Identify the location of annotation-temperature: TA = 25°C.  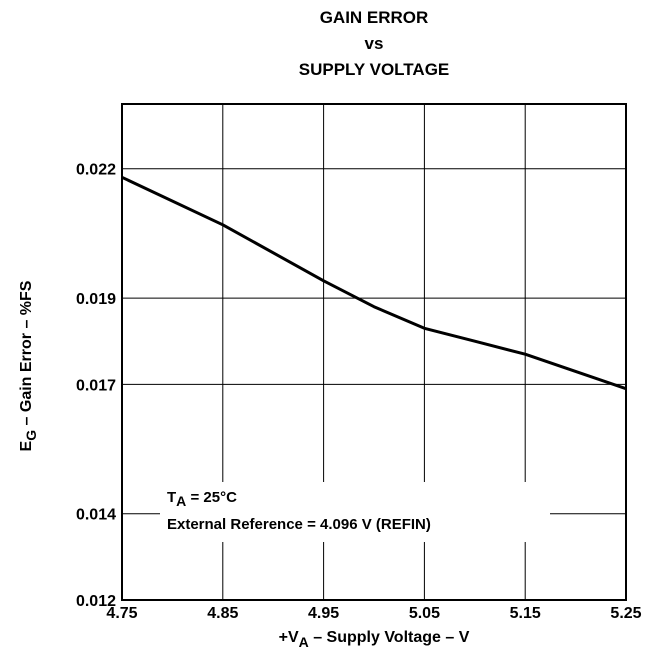
(202, 499).